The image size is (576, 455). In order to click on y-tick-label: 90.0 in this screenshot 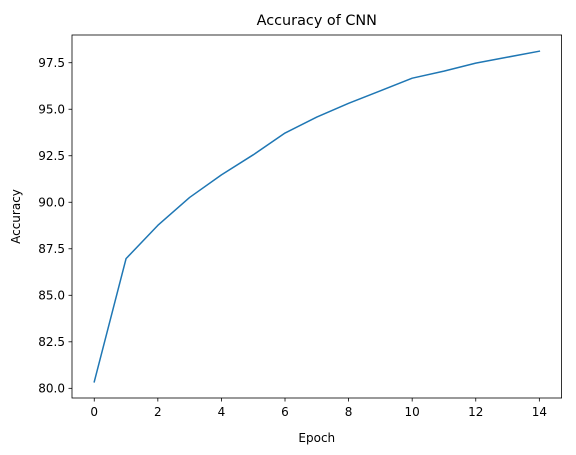, I will do `click(51, 203)`.